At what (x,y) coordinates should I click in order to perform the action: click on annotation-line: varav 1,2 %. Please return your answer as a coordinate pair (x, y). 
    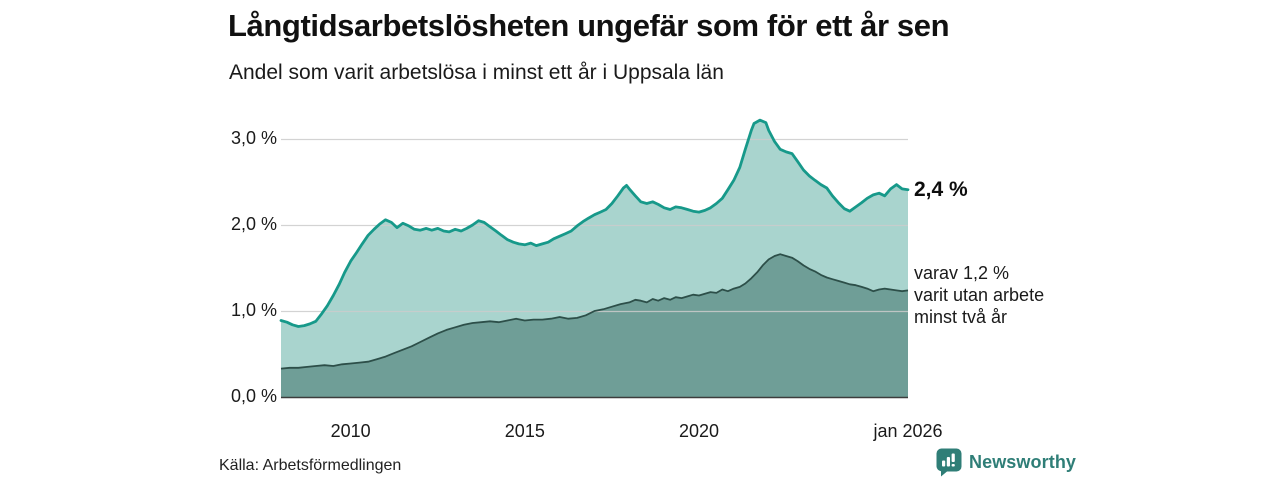
    Looking at the image, I should click on (962, 273).